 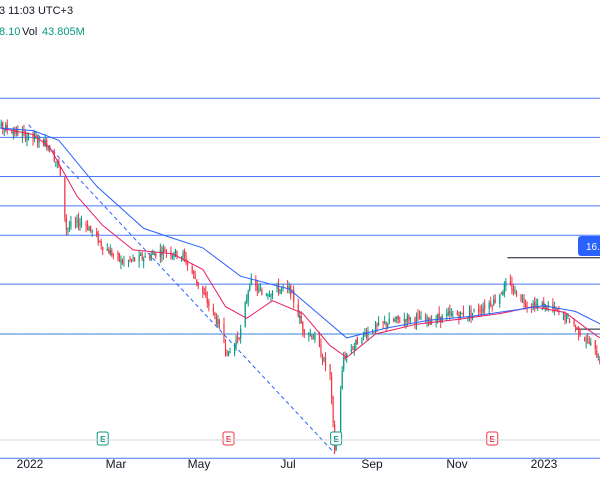 I want to click on time-axis-tick-label: 2022, so click(x=30, y=464).